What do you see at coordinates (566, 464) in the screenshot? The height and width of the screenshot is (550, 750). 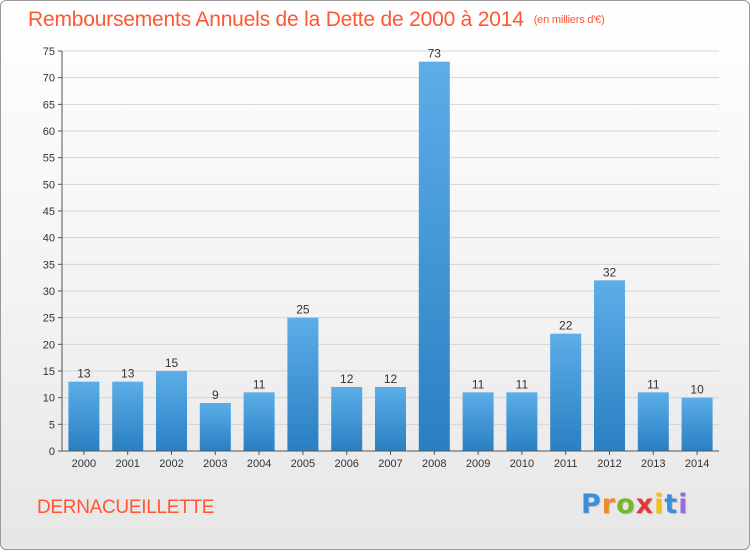 I see `x-tick-label: 2011` at bounding box center [566, 464].